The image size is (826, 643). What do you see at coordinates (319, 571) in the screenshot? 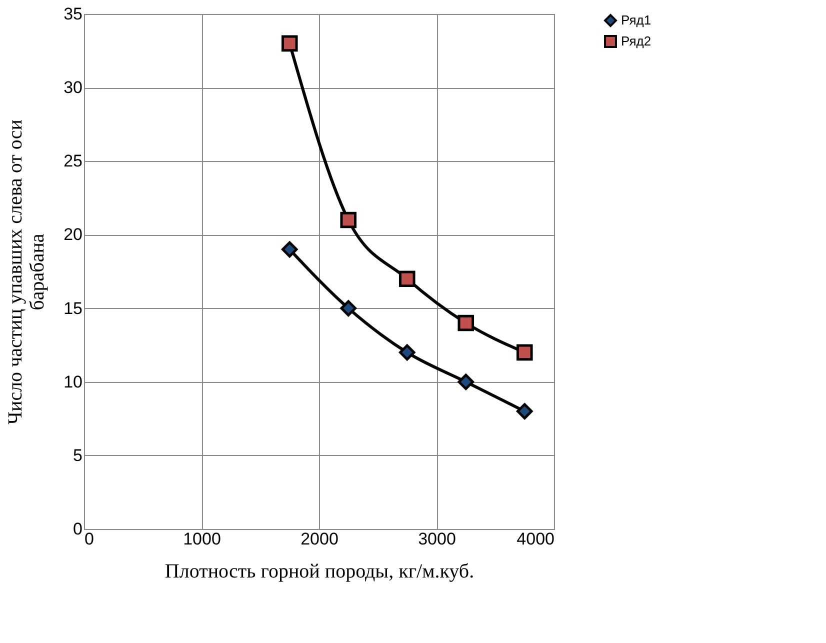
I see `x-axis-title: Плотность горной породы, кг/м.куб.` at bounding box center [319, 571].